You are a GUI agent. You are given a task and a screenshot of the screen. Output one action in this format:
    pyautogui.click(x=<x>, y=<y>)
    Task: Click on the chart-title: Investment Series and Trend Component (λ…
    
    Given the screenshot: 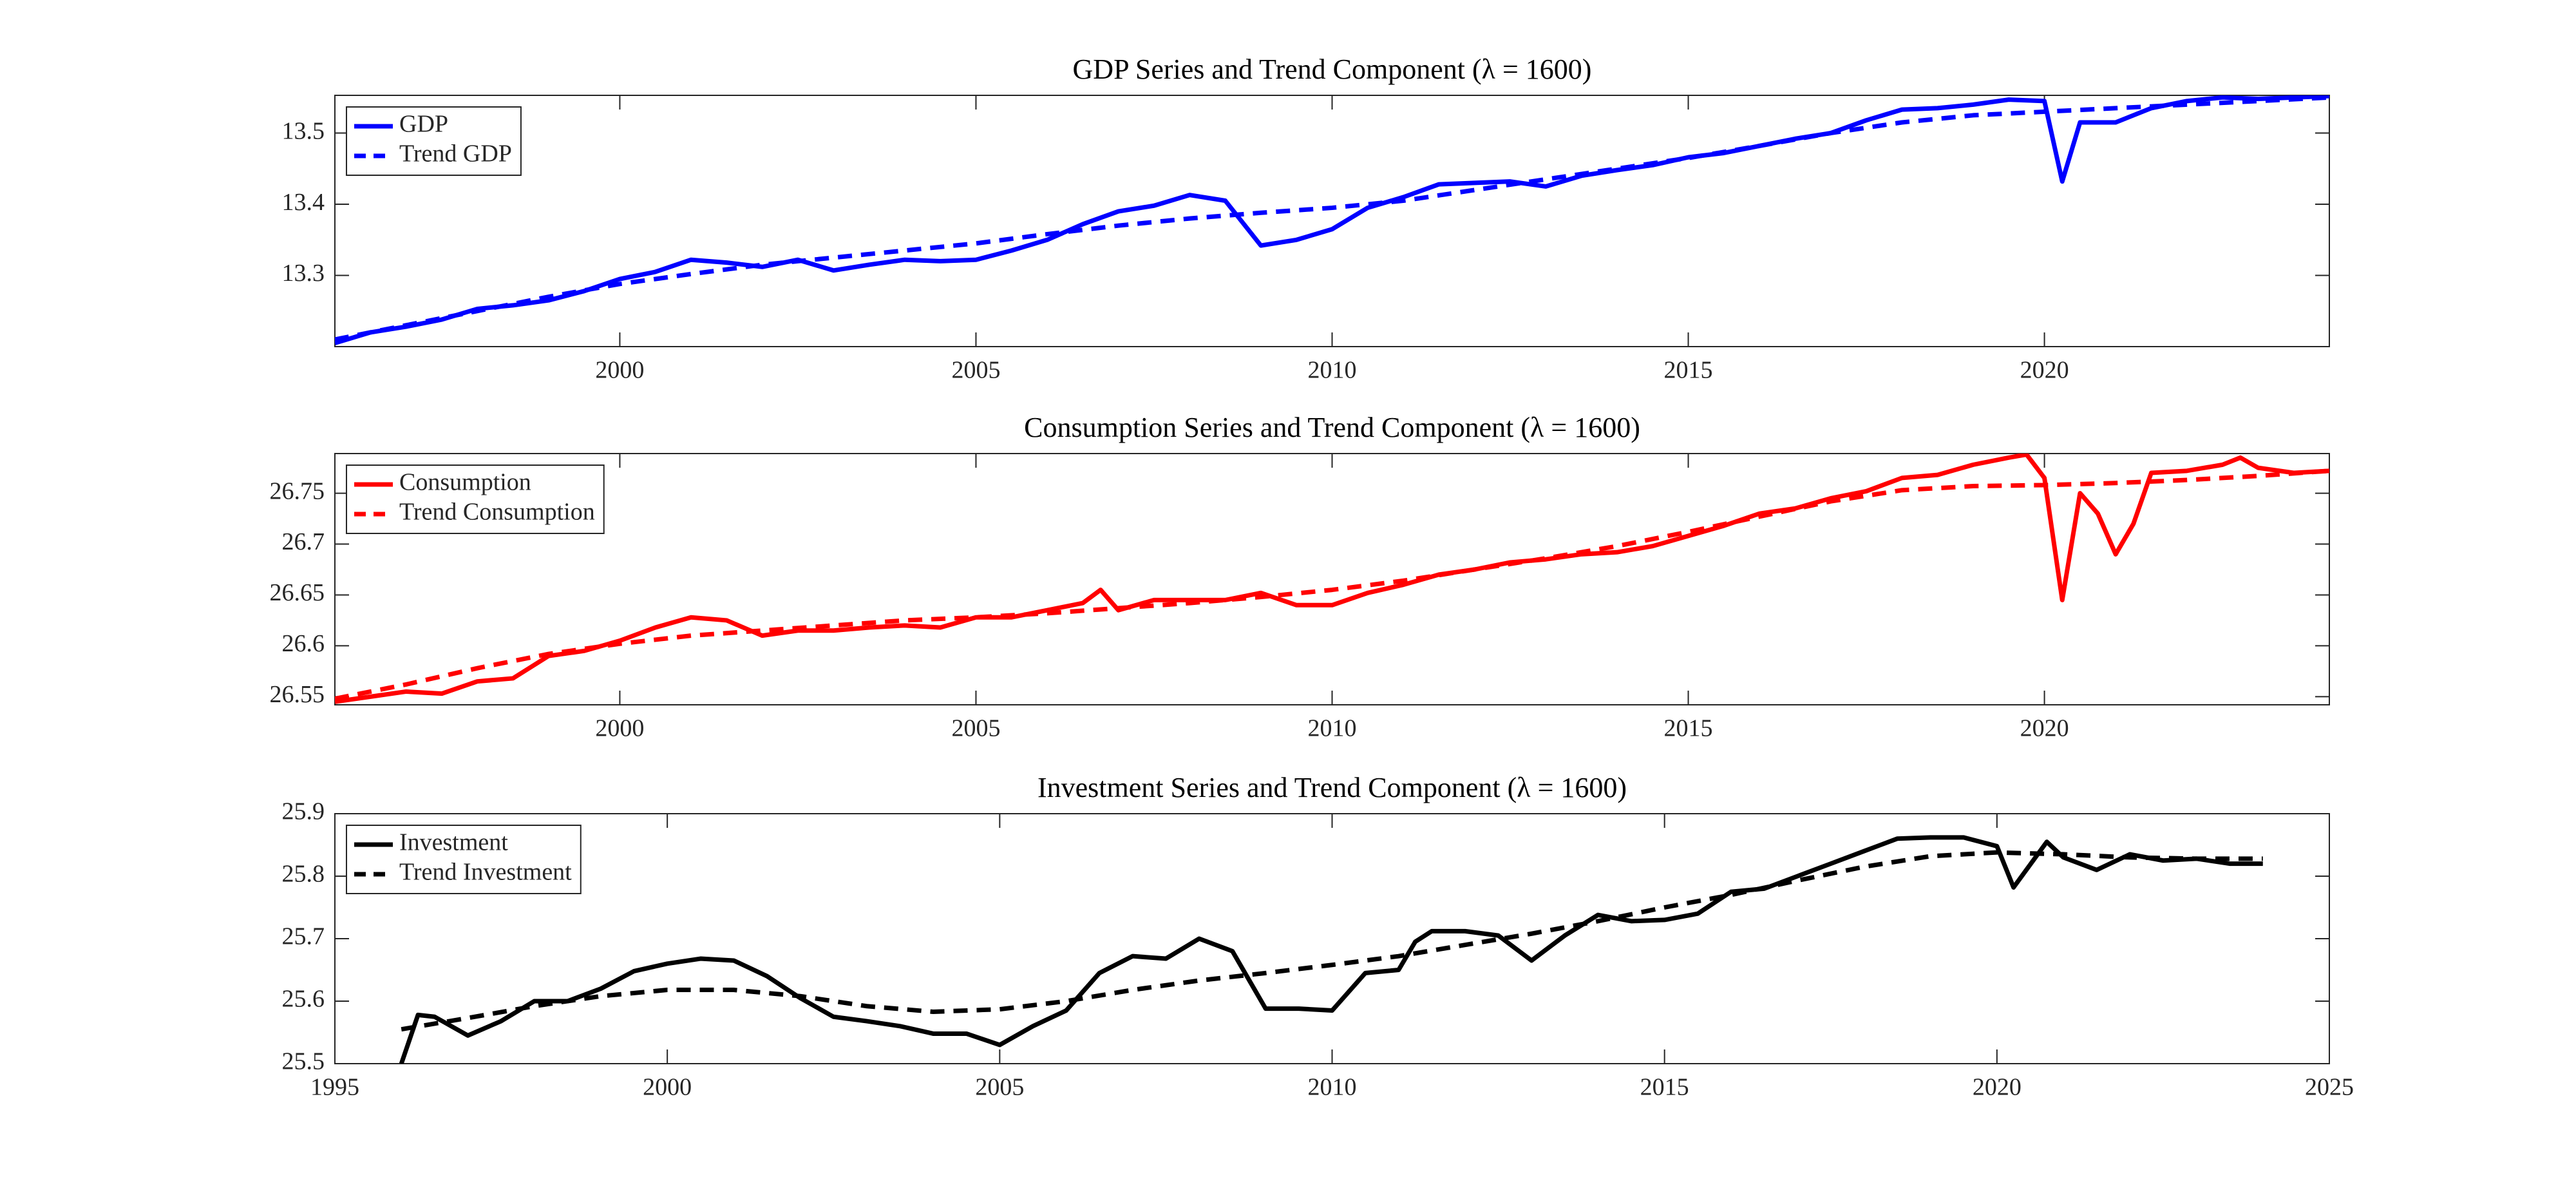 What is the action you would take?
    pyautogui.click(x=1332, y=788)
    